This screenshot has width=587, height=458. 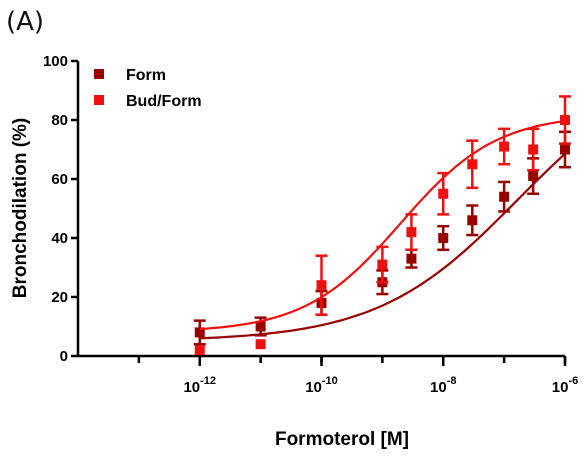 I want to click on x-tick-label: 10⁻⁶, so click(x=565, y=385).